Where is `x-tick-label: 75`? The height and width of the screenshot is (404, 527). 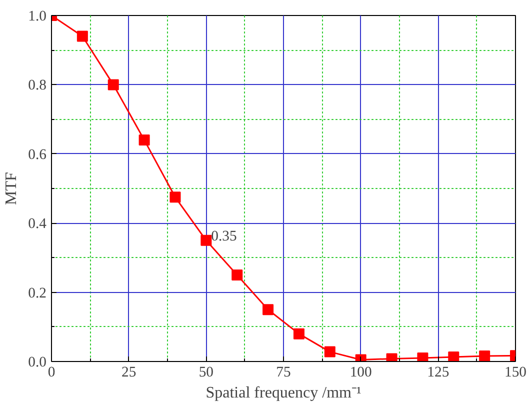 x-tick-label: 75 is located at coordinates (283, 372).